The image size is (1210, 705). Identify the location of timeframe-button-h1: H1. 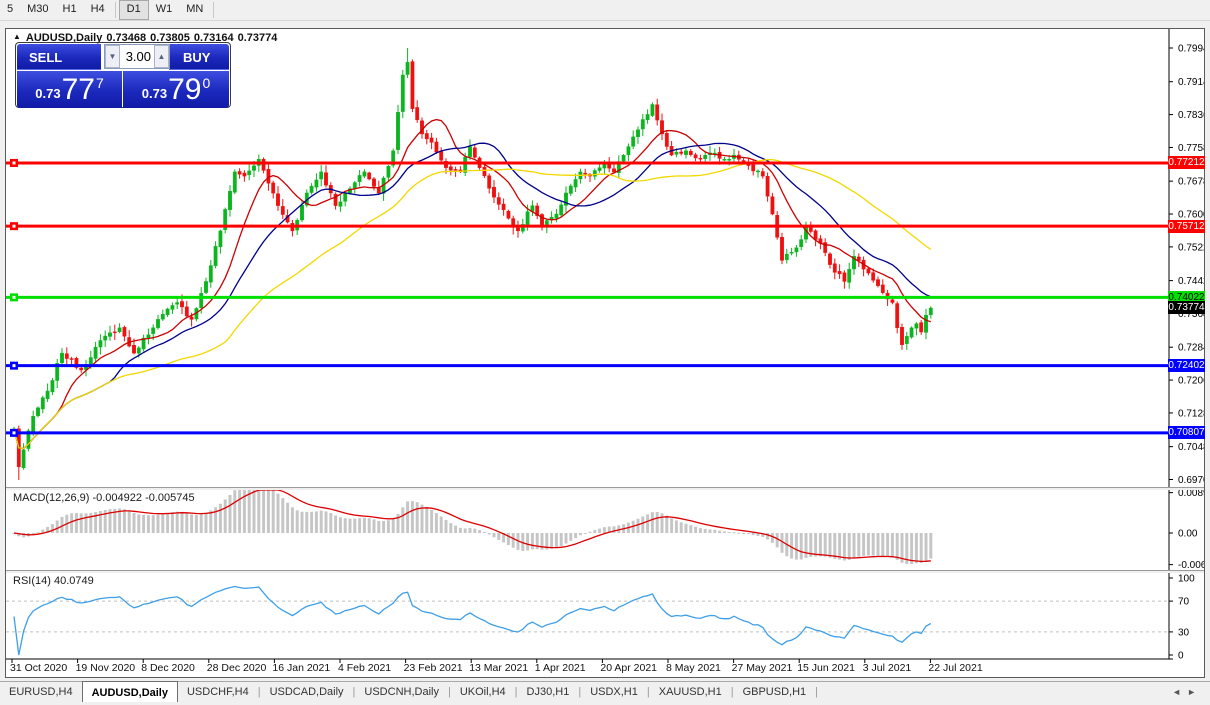
(69, 9).